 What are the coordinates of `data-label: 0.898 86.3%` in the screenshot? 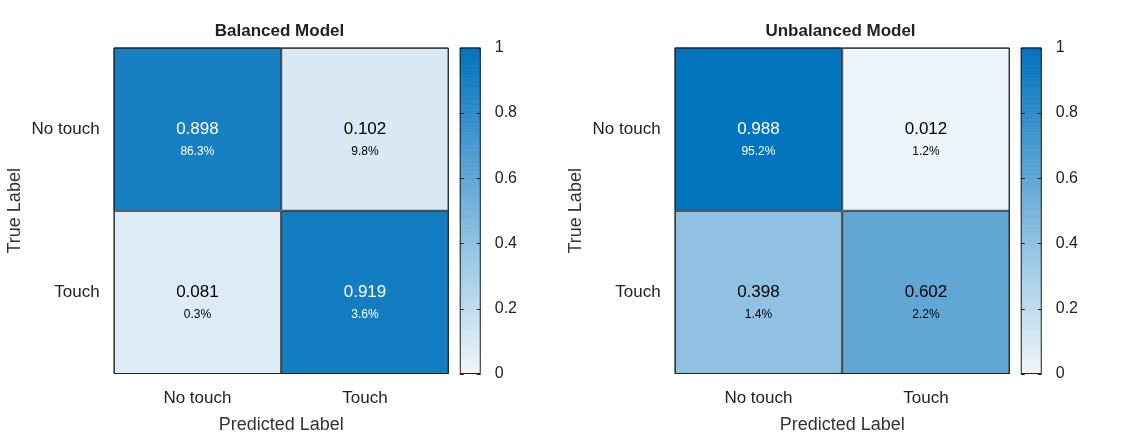 It's located at (197, 138).